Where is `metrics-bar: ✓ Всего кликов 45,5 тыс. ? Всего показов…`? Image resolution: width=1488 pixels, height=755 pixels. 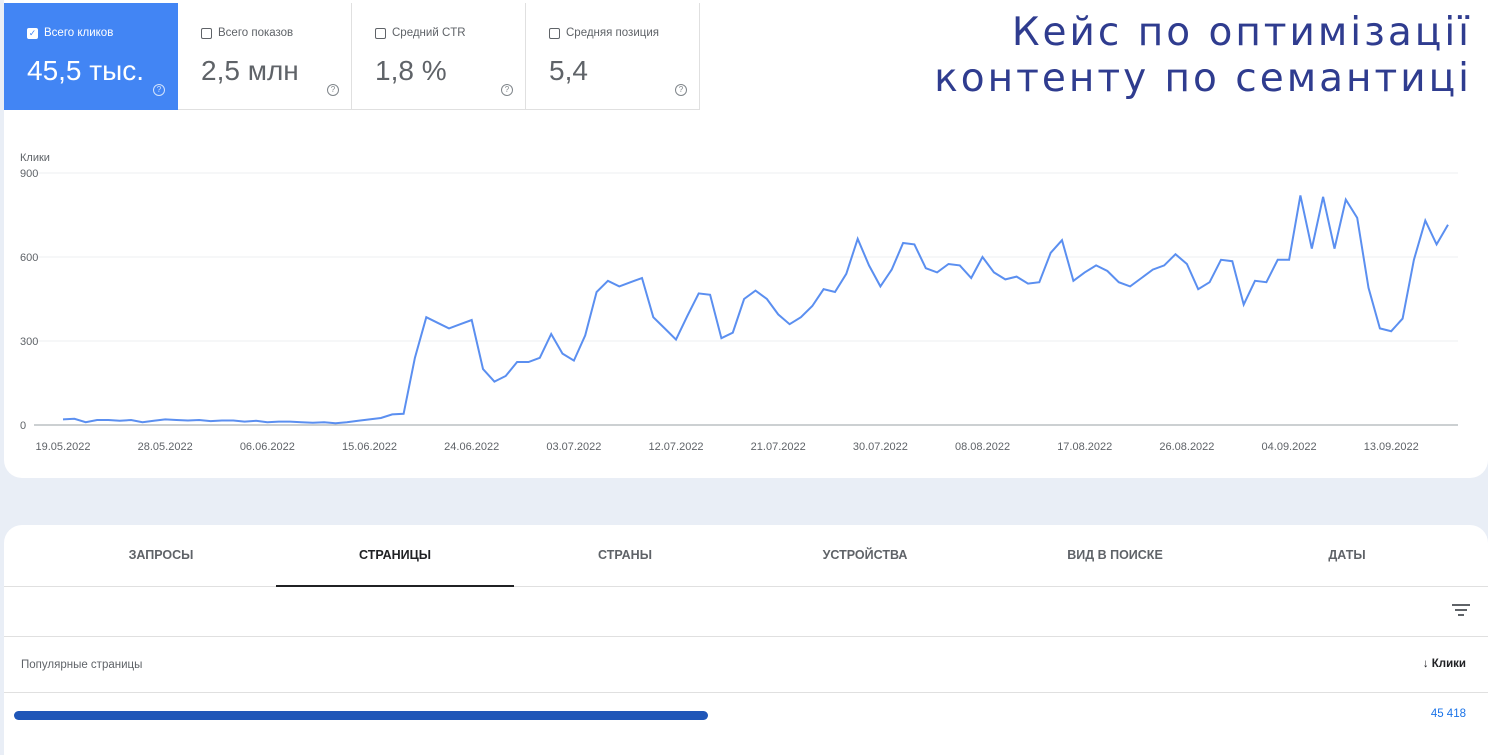
metrics-bar: ✓ Всего кликов 45,5 тыс. ? Всего показов… is located at coordinates (352, 56).